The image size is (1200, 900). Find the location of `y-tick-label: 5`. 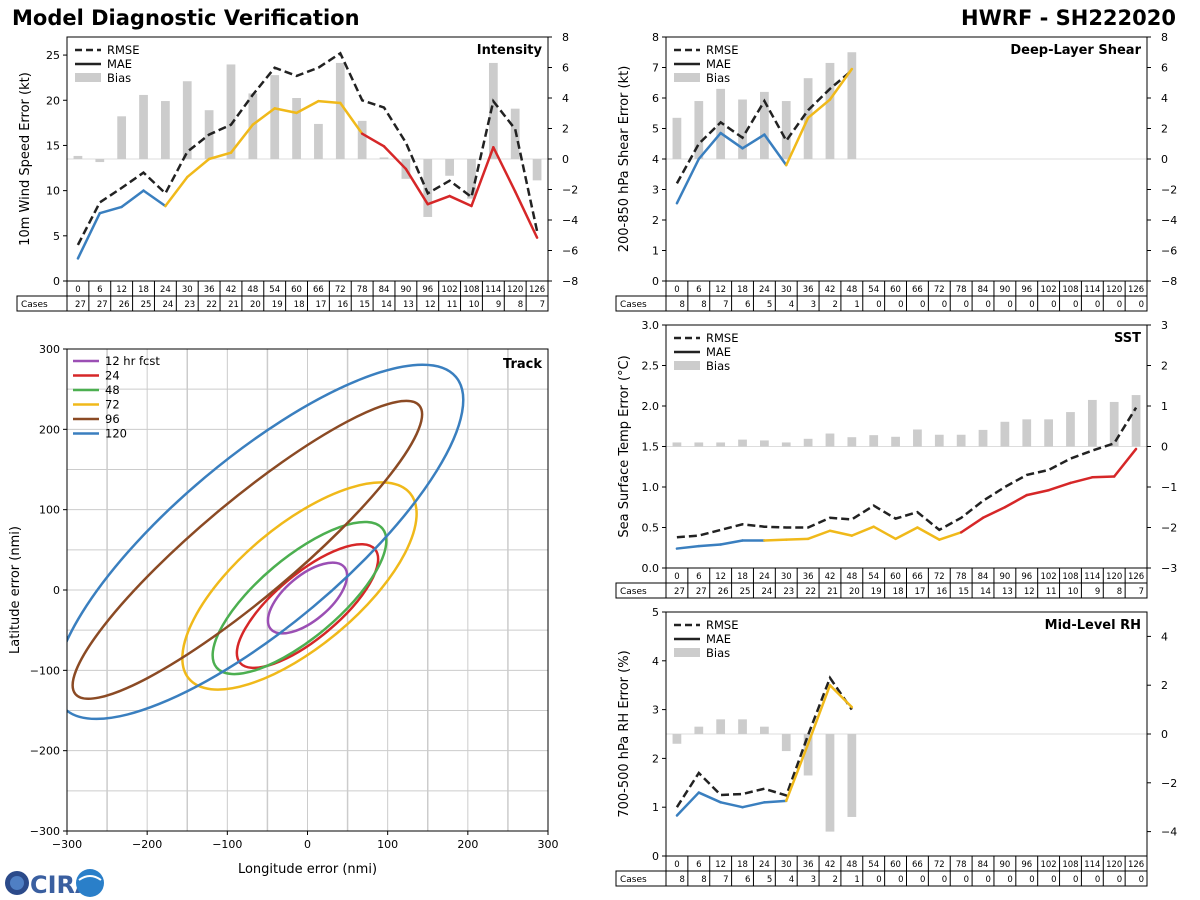

y-tick-label: 5 is located at coordinates (655, 129).